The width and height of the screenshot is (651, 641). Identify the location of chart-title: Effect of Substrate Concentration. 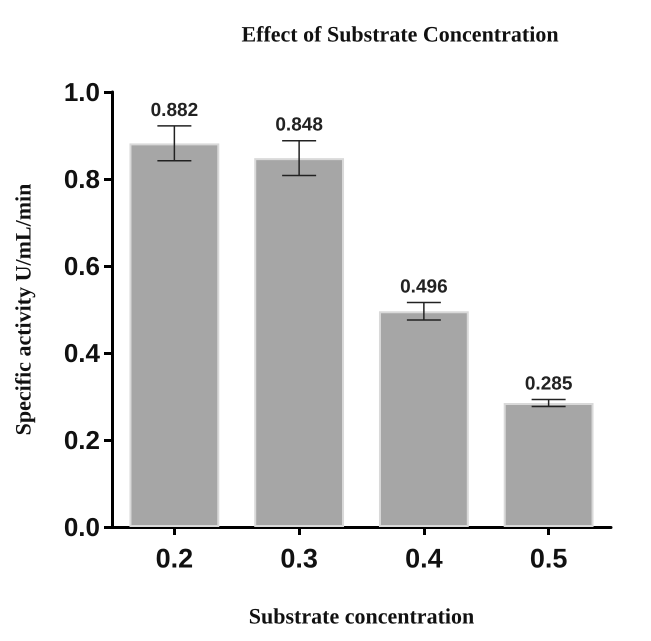
(400, 34).